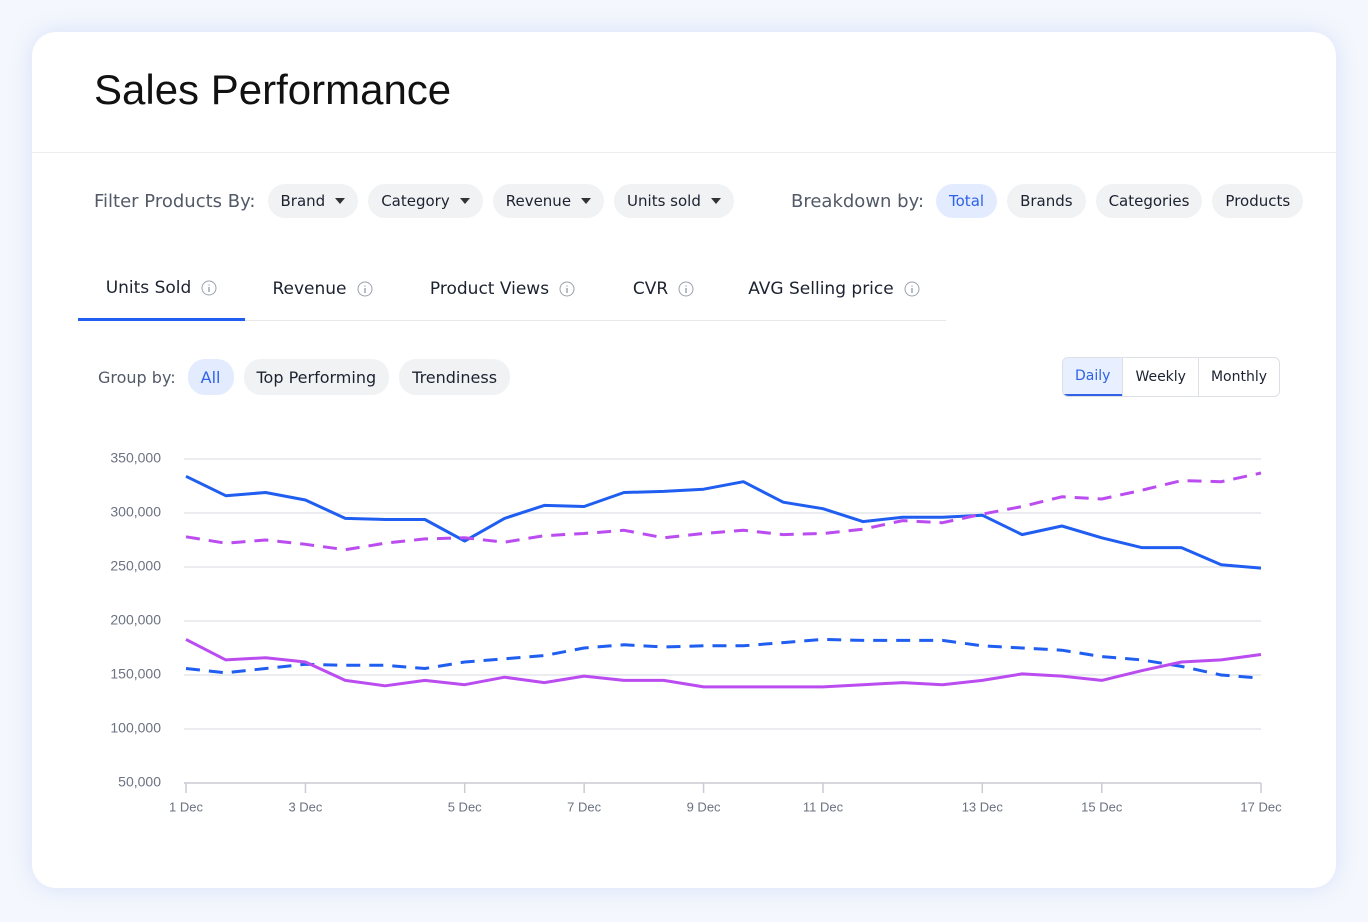 The height and width of the screenshot is (922, 1368). Describe the element at coordinates (186, 806) in the screenshot. I see `x-tick-label: 1 Dec` at that location.